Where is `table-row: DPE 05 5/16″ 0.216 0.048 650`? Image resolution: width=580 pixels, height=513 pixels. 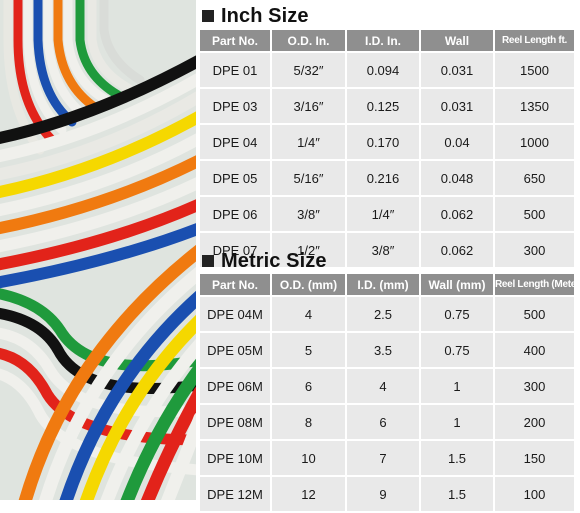
table-row: DPE 05 5/16″ 0.216 0.048 650 is located at coordinates (387, 178).